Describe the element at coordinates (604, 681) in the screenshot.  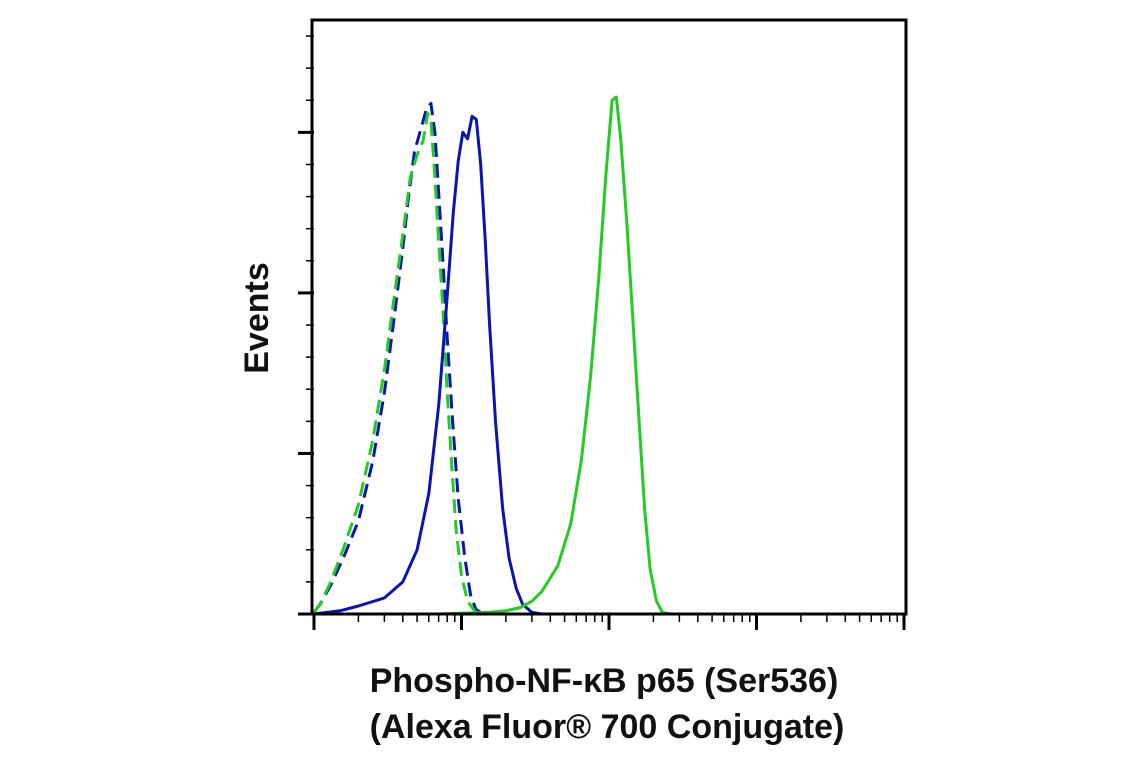
I see `x-axis-title-line-1: Phospho-NF-κB p65 (Ser536)` at that location.